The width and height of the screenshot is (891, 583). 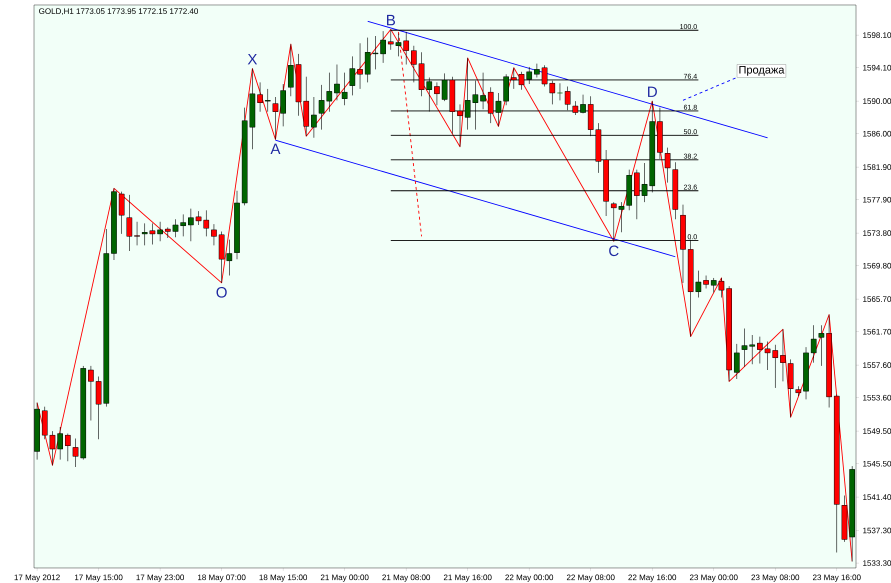 What do you see at coordinates (877, 199) in the screenshot?
I see `y-tick-label: 1577.90` at bounding box center [877, 199].